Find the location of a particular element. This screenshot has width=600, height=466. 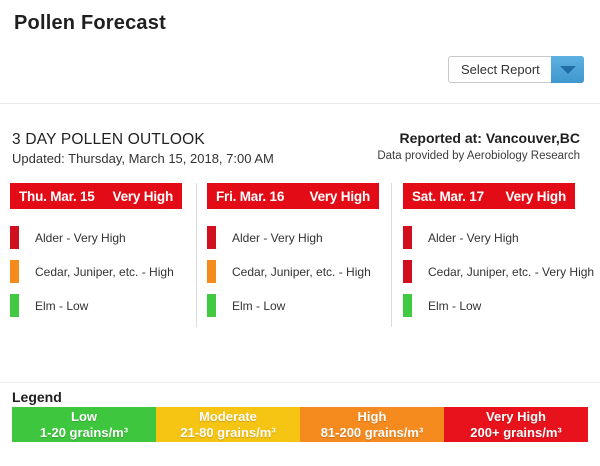

page-title: Pollen Forecast is located at coordinates (90, 23).